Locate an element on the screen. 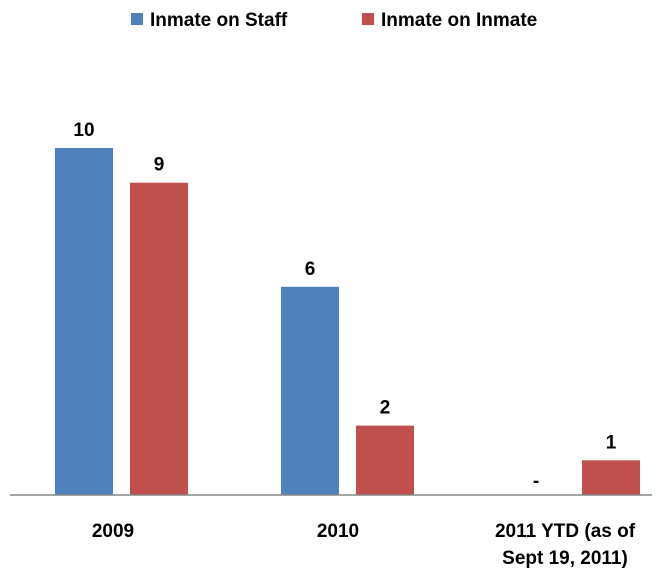 Image resolution: width=661 pixels, height=573 pixels. category-labels: 2009 2010 2011 YTD (as of Sept 19, 2011) is located at coordinates (364, 545).